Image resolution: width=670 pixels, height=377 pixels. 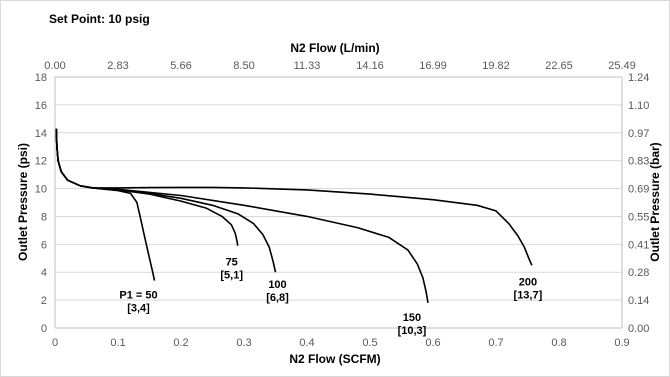 I want to click on y-tick-label: 4, so click(x=44, y=273).